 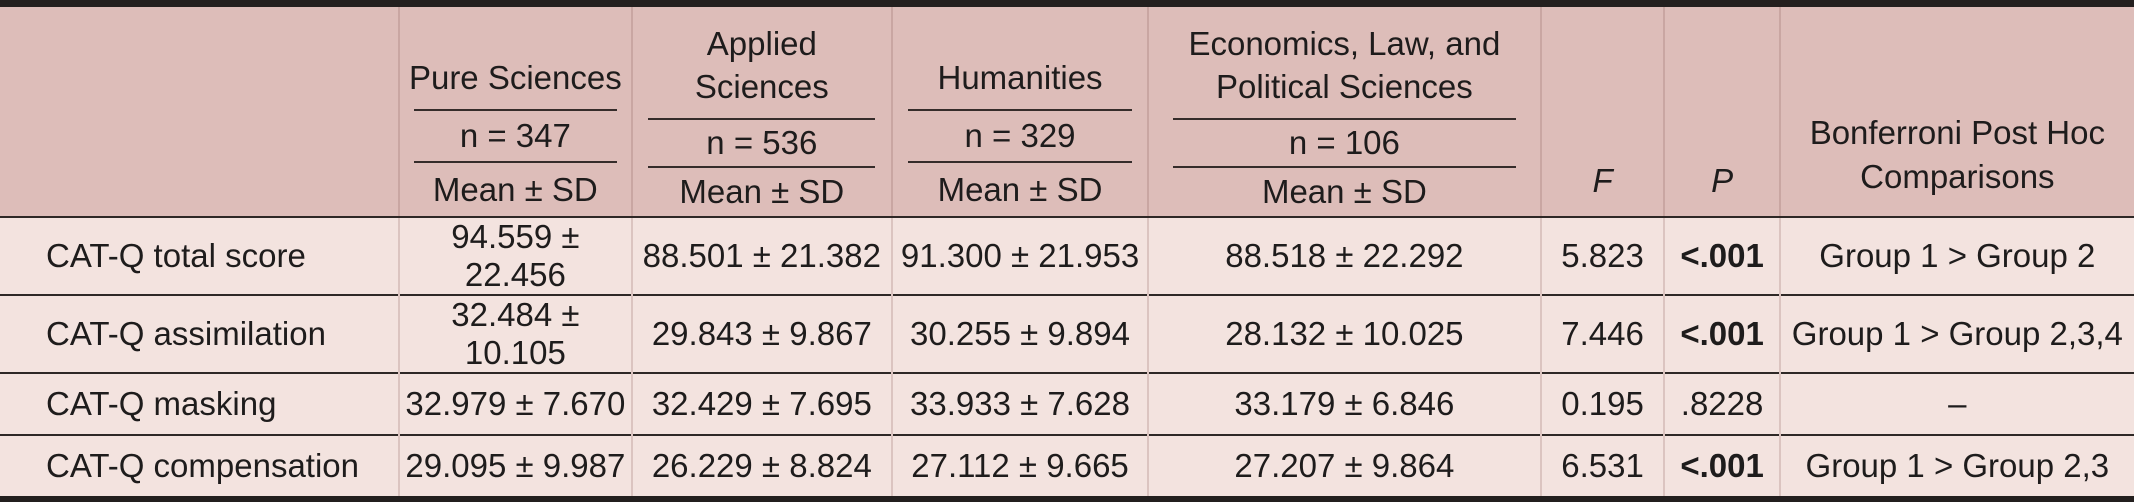 I want to click on p-value-header: P, so click(x=1721, y=110).